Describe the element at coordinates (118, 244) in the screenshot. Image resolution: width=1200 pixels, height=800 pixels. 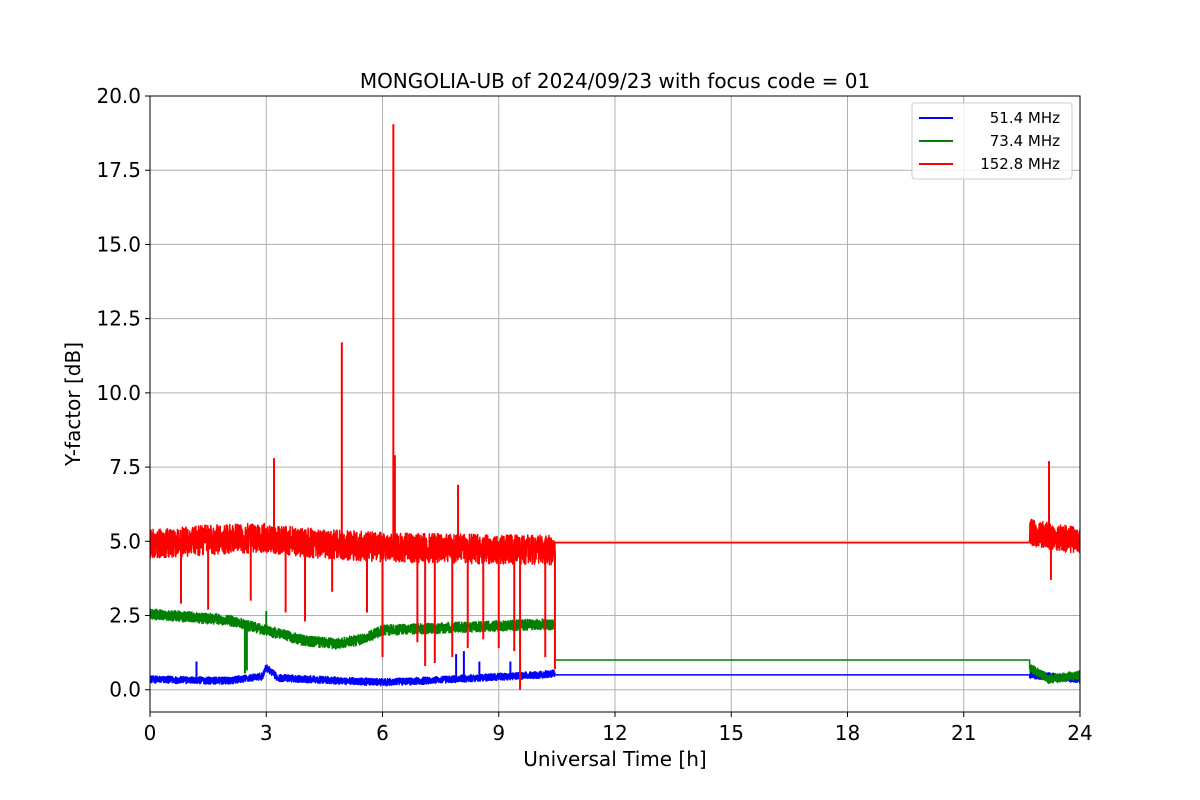
I see `y-tick-label: 15.0` at that location.